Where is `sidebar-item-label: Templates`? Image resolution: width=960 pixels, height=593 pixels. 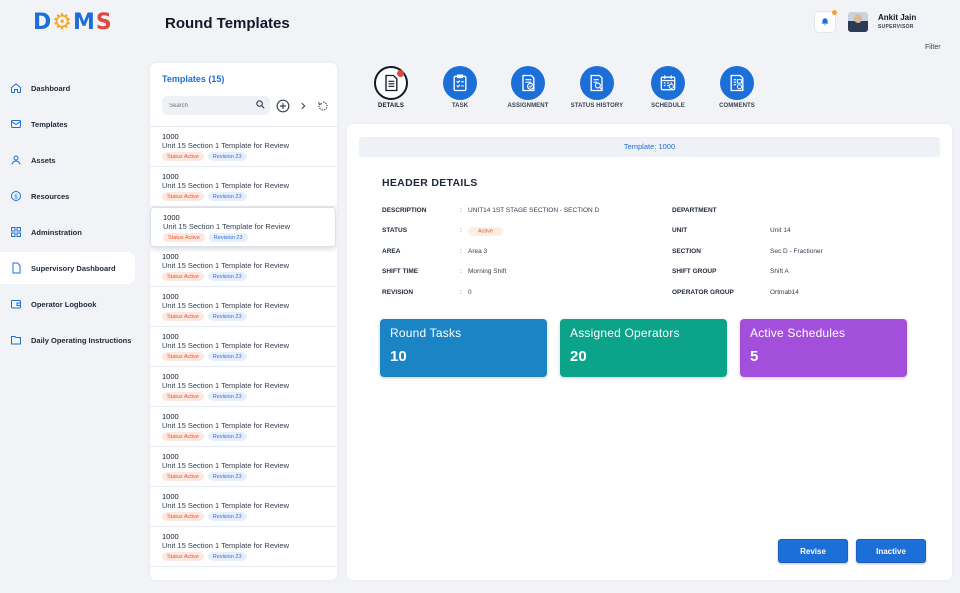
sidebar-item-label: Templates is located at coordinates (49, 124).